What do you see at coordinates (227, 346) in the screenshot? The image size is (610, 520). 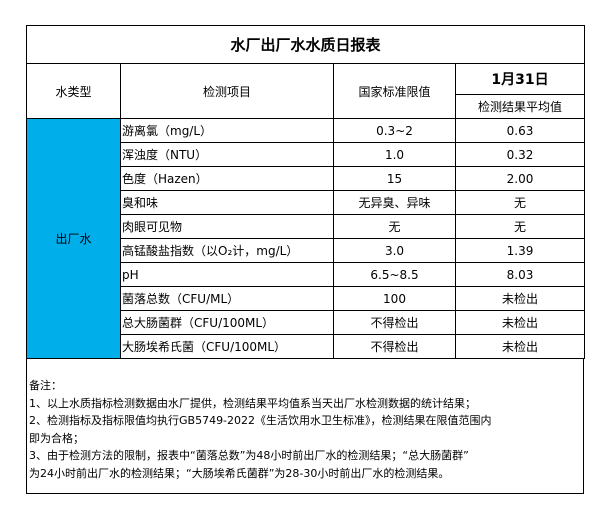 I see `item-cell: 大肠埃希氏菌（CFU/100ML）` at bounding box center [227, 346].